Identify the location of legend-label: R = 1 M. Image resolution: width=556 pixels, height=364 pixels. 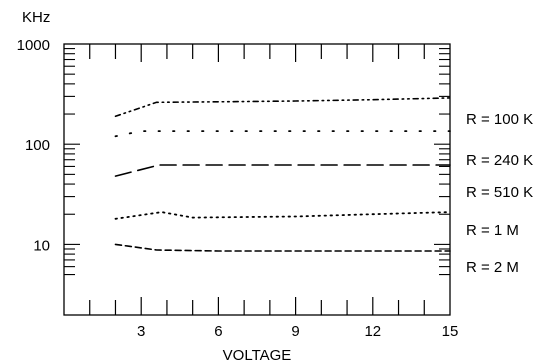
(492, 230).